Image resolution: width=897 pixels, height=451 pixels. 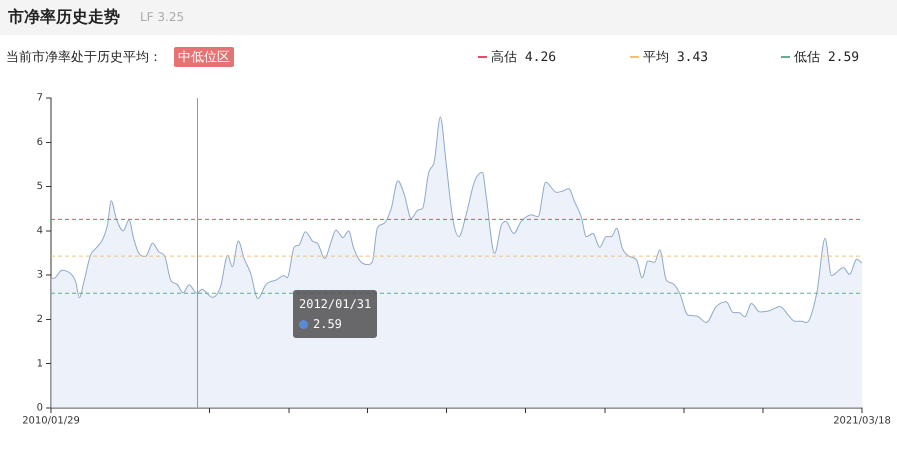 What do you see at coordinates (327, 324) in the screenshot?
I see `annotation: 2.59` at bounding box center [327, 324].